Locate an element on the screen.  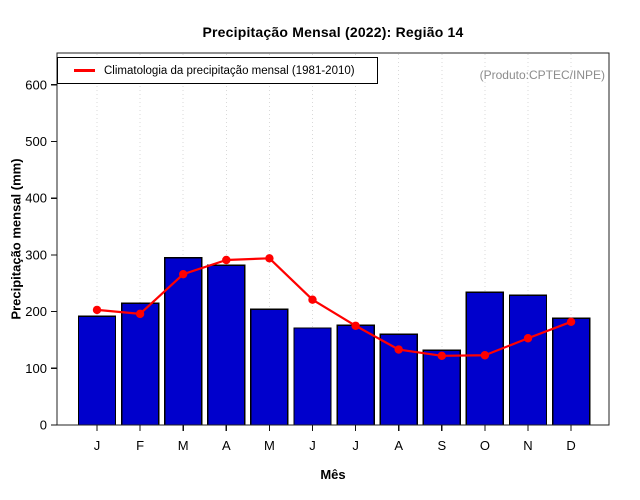
y-tick-label: 300 is located at coordinates (36, 254).